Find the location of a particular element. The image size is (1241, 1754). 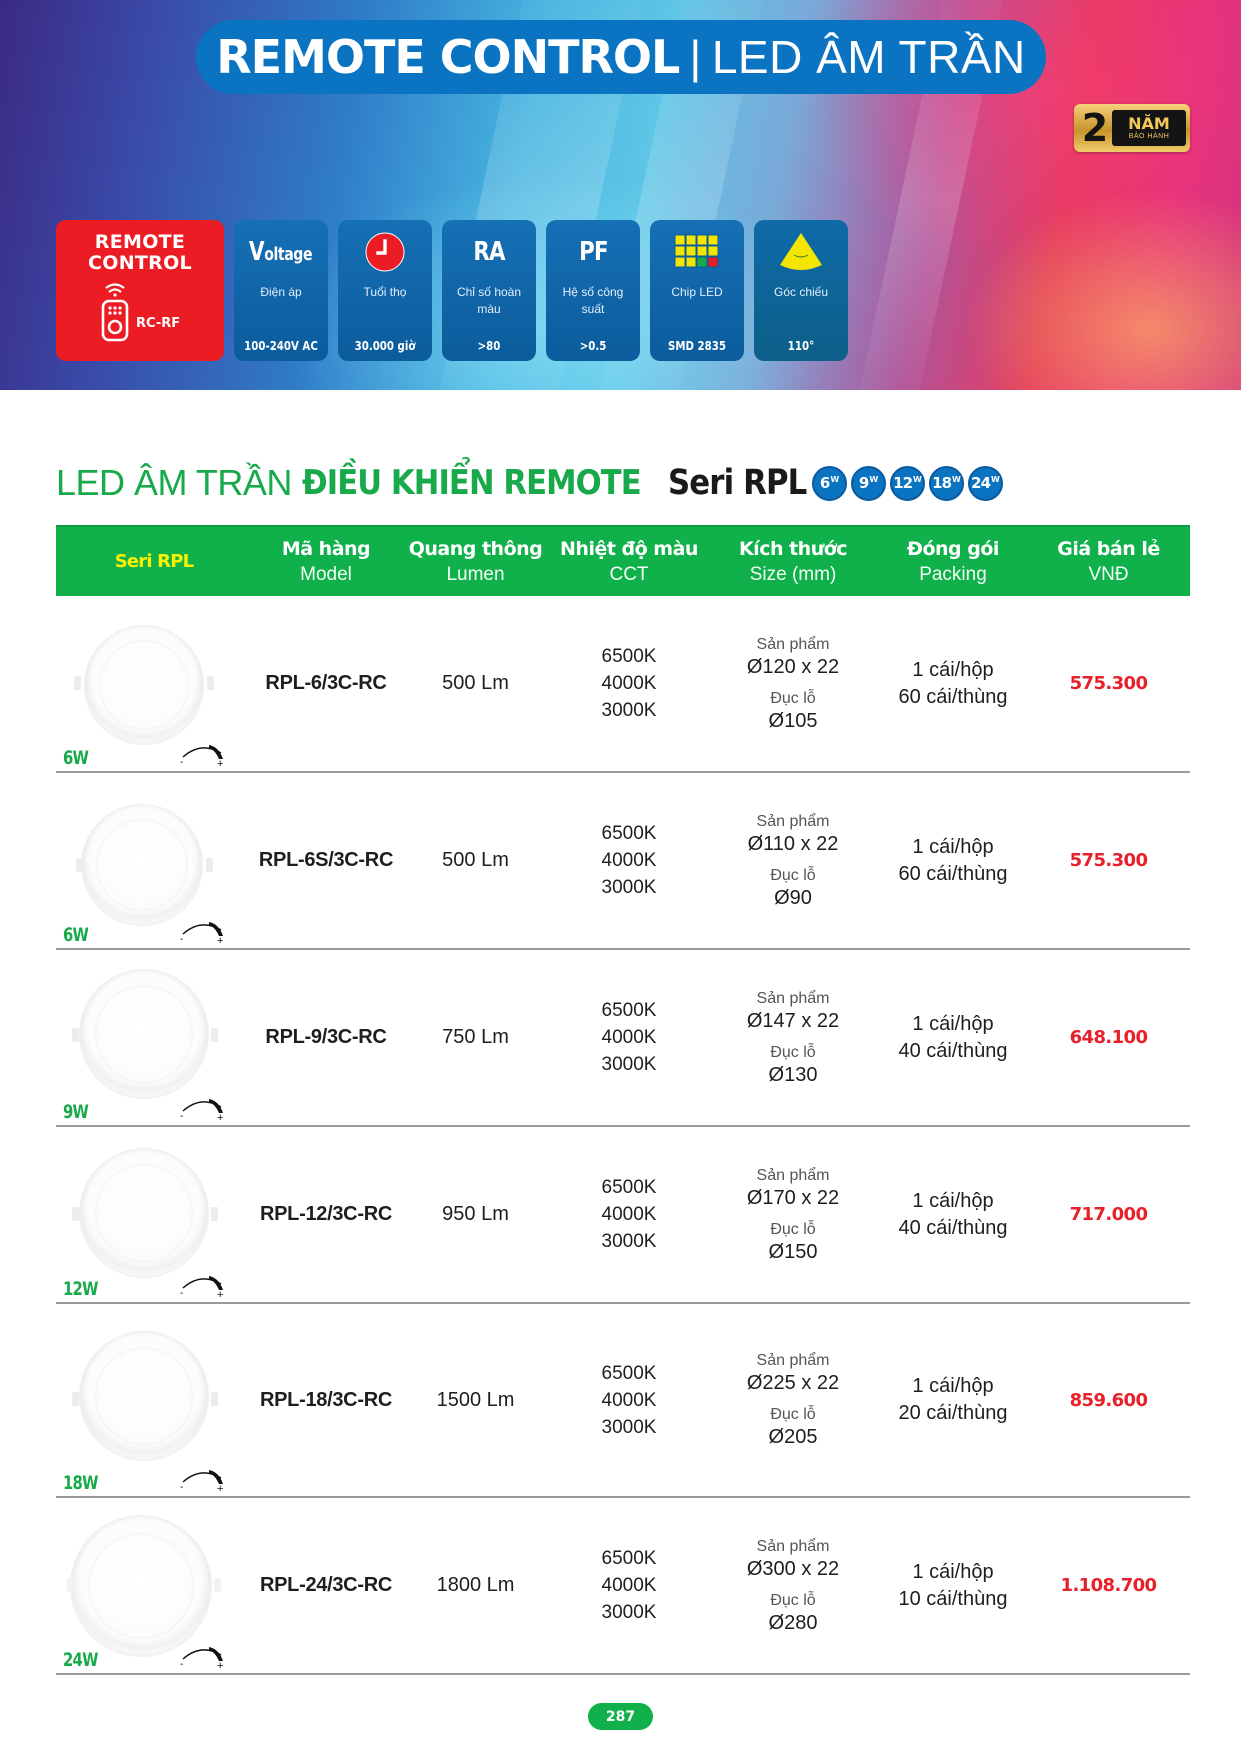

pf-icon: PF is located at coordinates (593, 252).